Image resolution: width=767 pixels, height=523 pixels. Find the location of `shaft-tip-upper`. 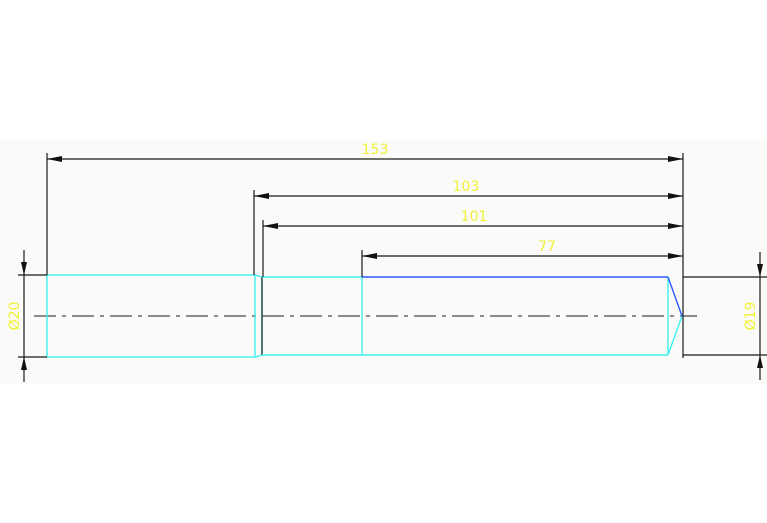

shaft-tip-upper is located at coordinates (675, 296).